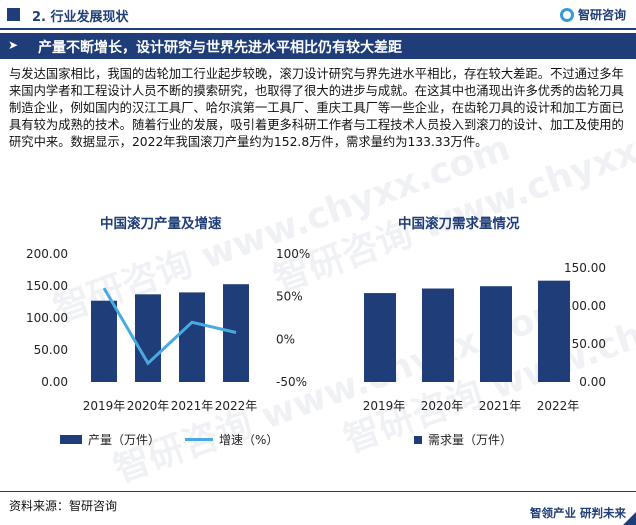 The width and height of the screenshot is (636, 525). What do you see at coordinates (289, 297) in the screenshot?
I see `y-right-tick-label: 50%` at bounding box center [289, 297].